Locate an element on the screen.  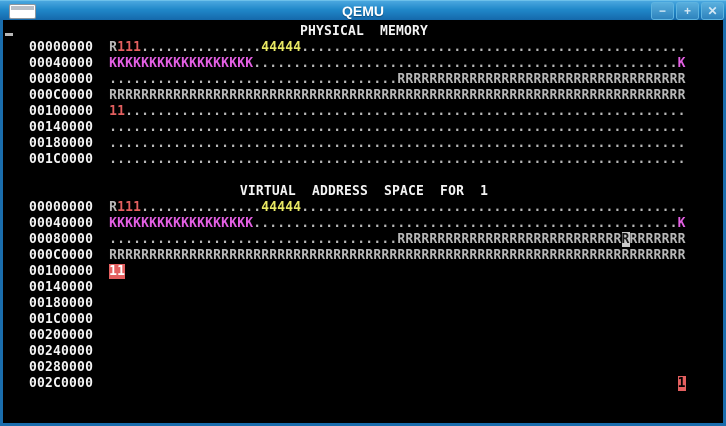
title-bar: QEMU − + ✕ is located at coordinates (363, 10).